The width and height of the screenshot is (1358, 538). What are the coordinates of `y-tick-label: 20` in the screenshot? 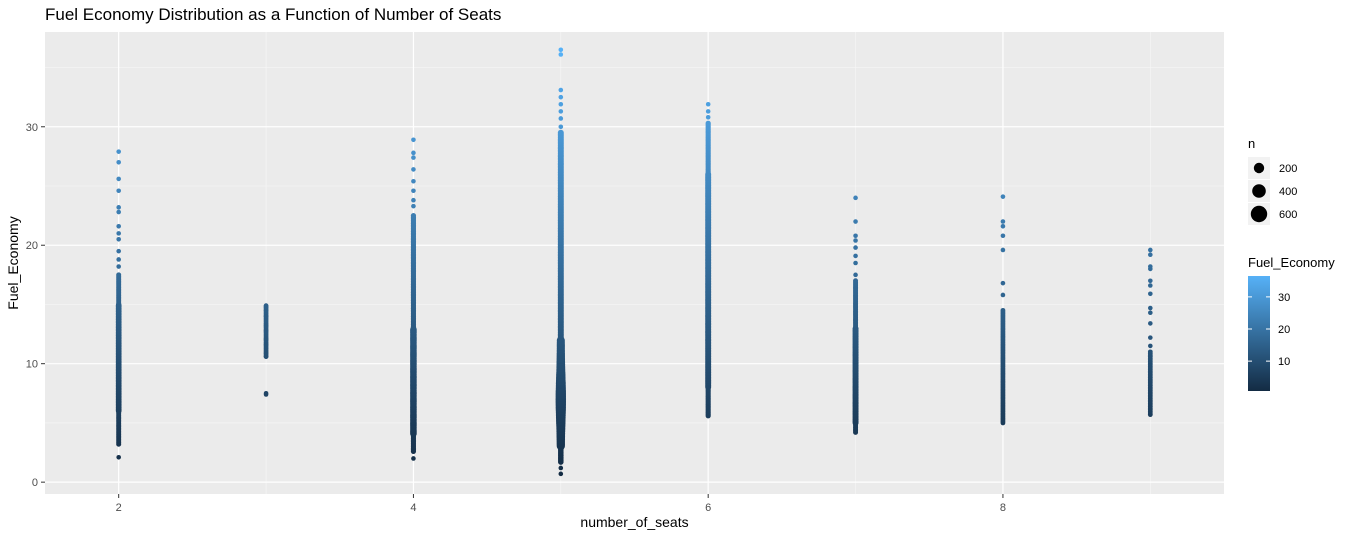 It's located at (32, 246).